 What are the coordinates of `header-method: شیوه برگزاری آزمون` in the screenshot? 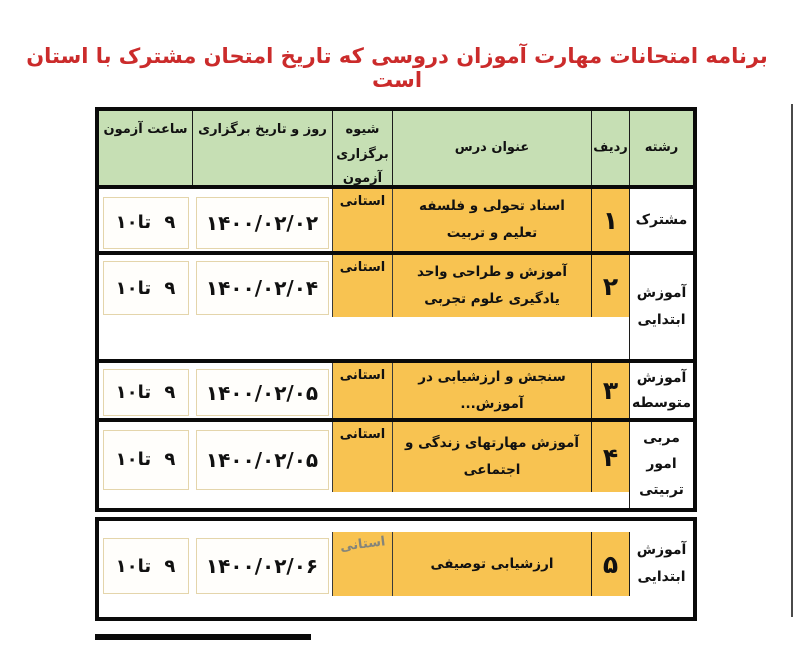 It's located at (362, 148).